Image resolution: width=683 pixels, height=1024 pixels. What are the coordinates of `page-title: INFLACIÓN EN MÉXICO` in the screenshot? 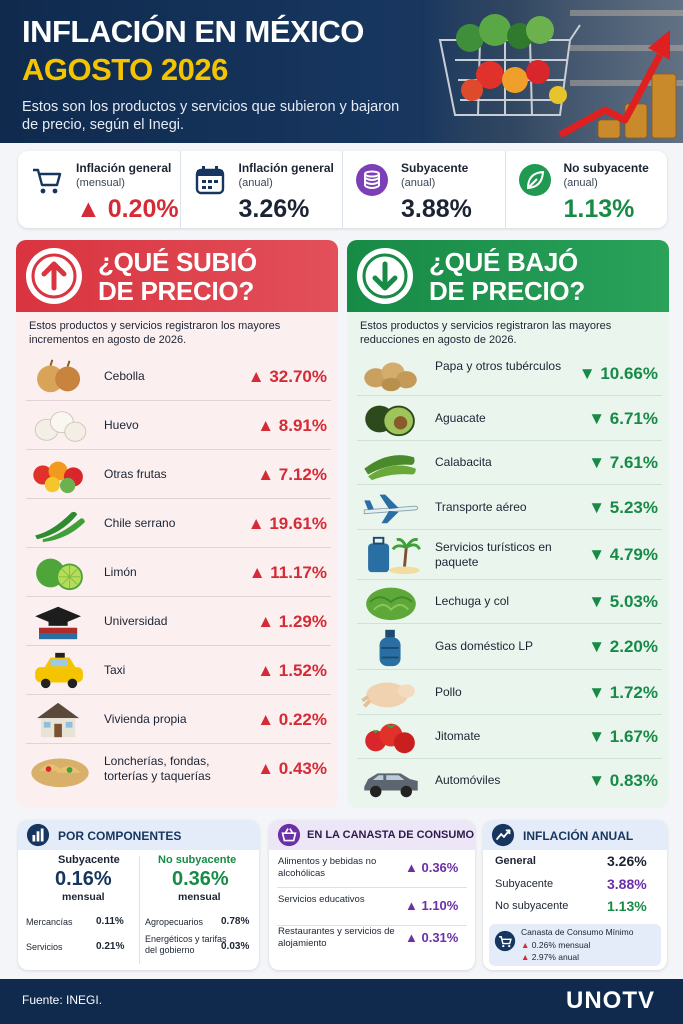 It's located at (193, 31).